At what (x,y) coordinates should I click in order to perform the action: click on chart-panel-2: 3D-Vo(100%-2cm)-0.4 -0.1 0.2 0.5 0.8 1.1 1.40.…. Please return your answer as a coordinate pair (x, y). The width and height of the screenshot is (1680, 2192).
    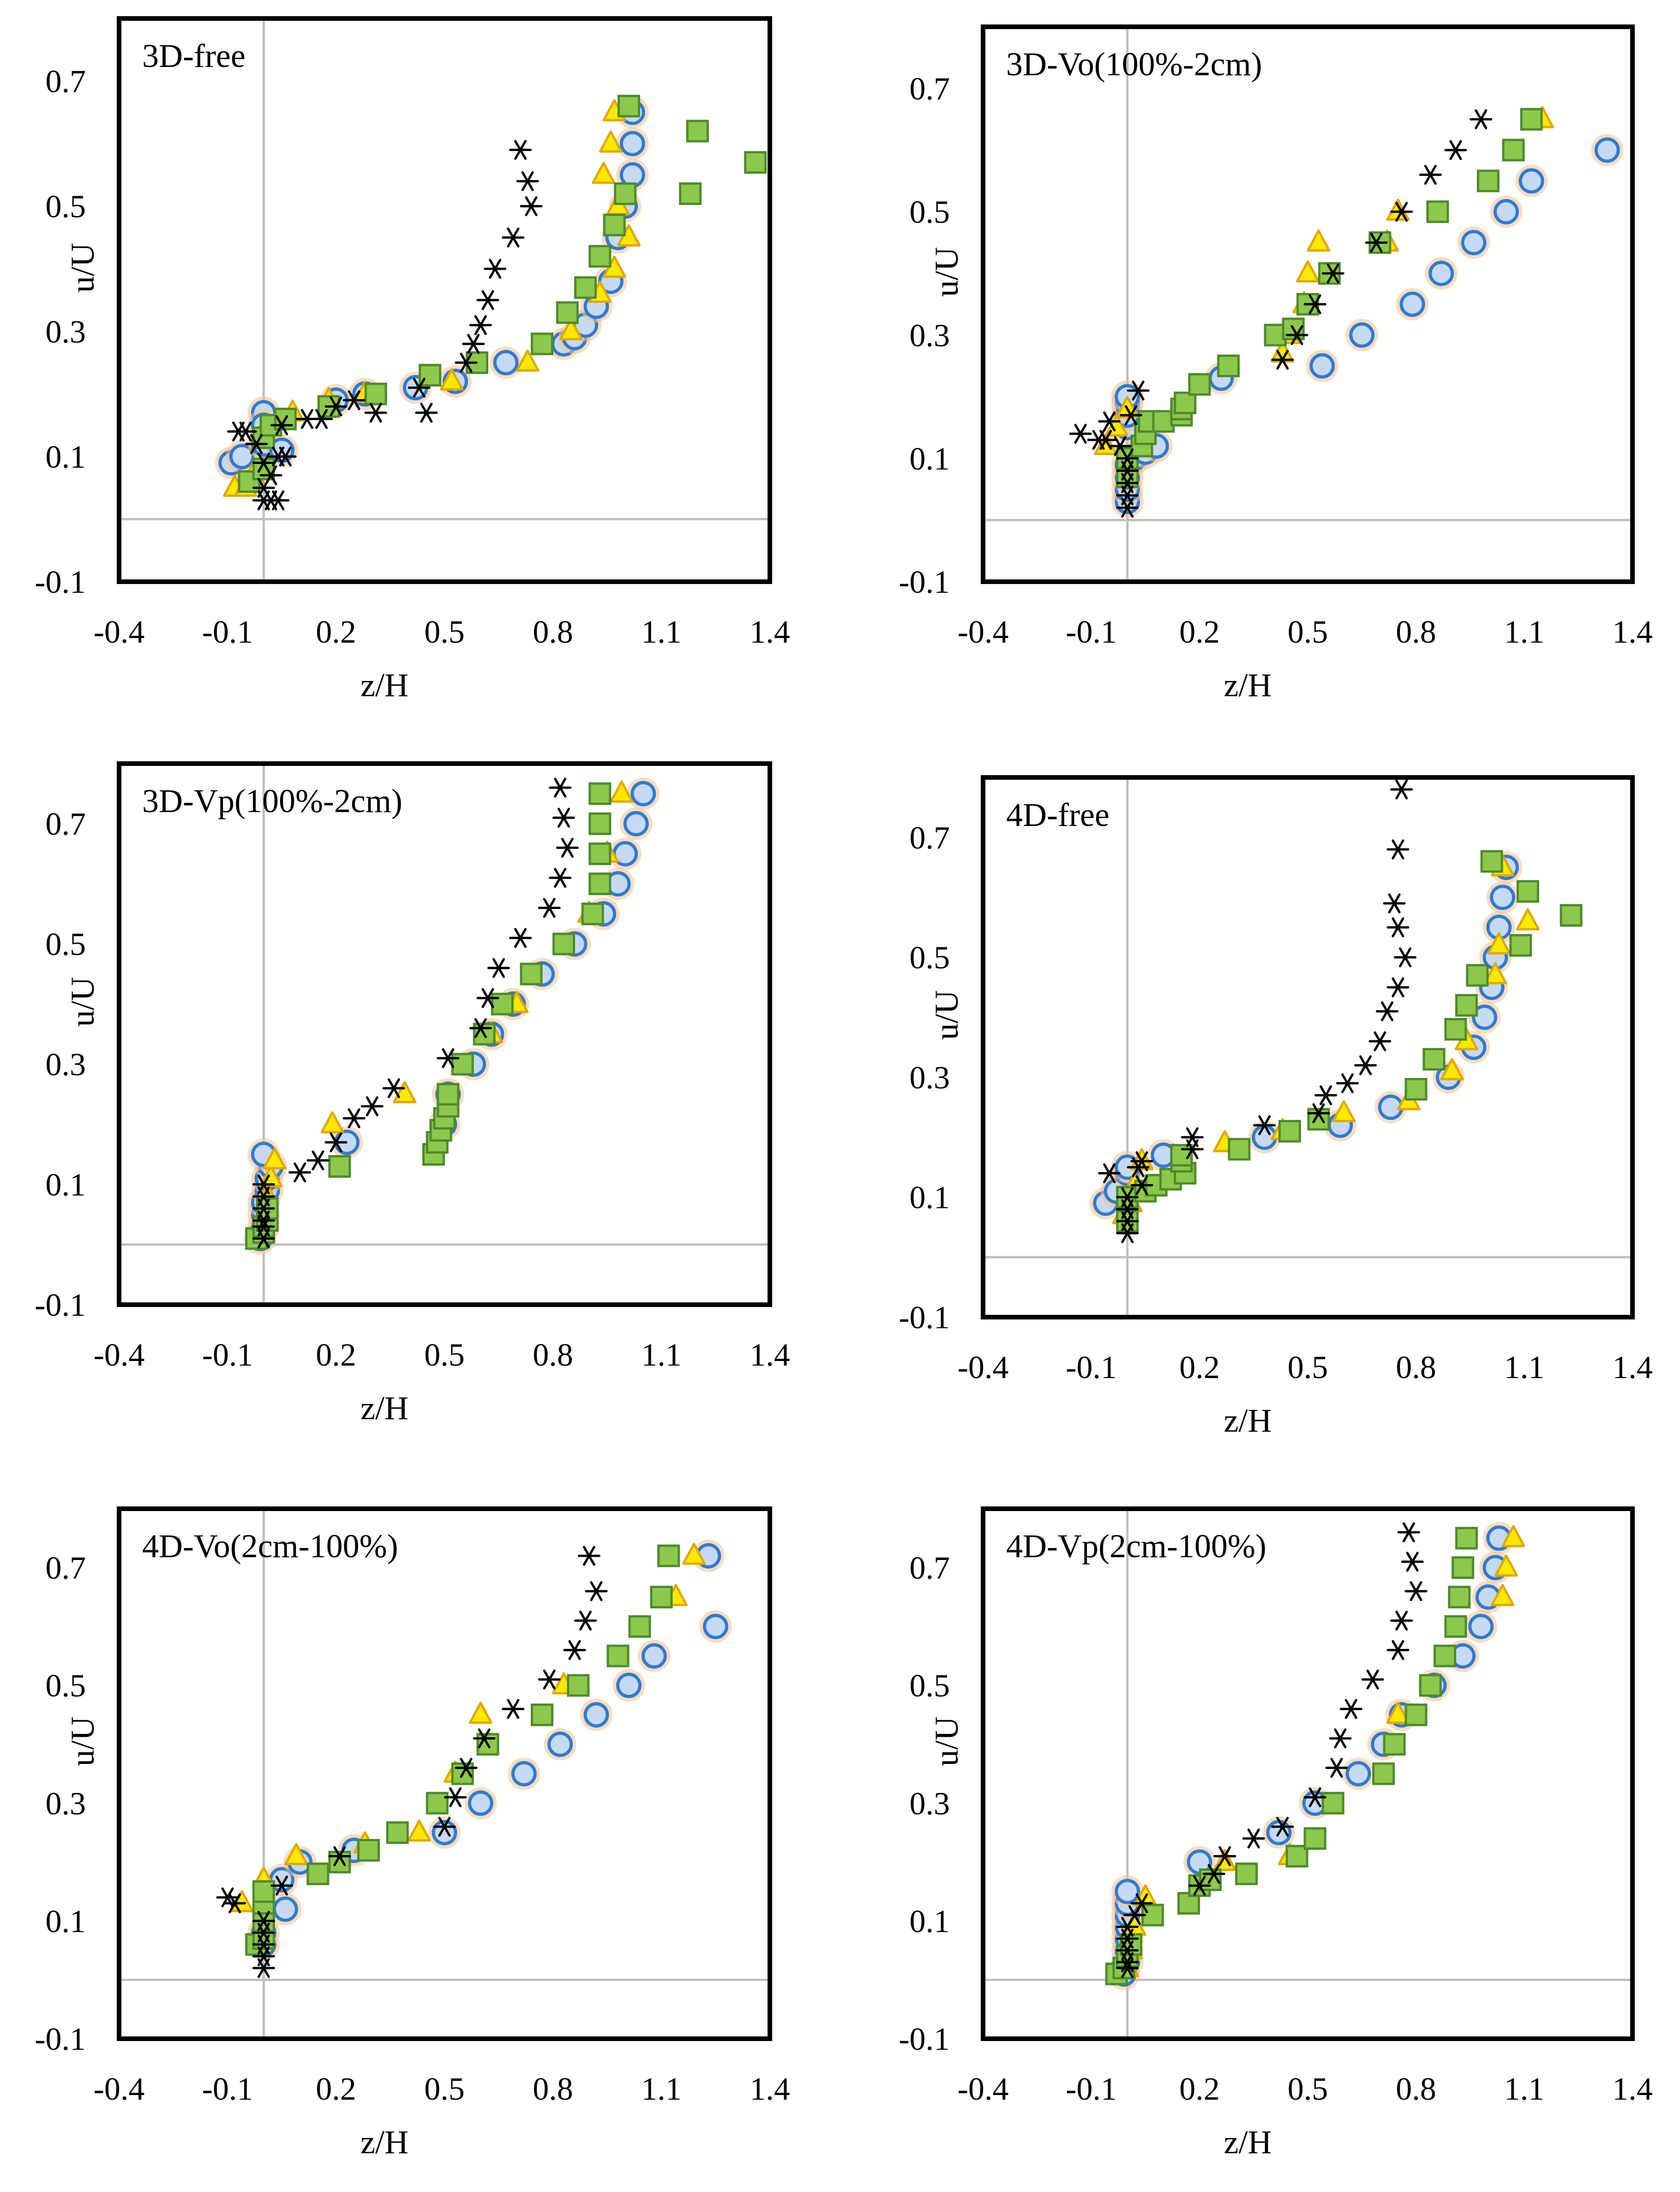
    Looking at the image, I should click on (1276, 364).